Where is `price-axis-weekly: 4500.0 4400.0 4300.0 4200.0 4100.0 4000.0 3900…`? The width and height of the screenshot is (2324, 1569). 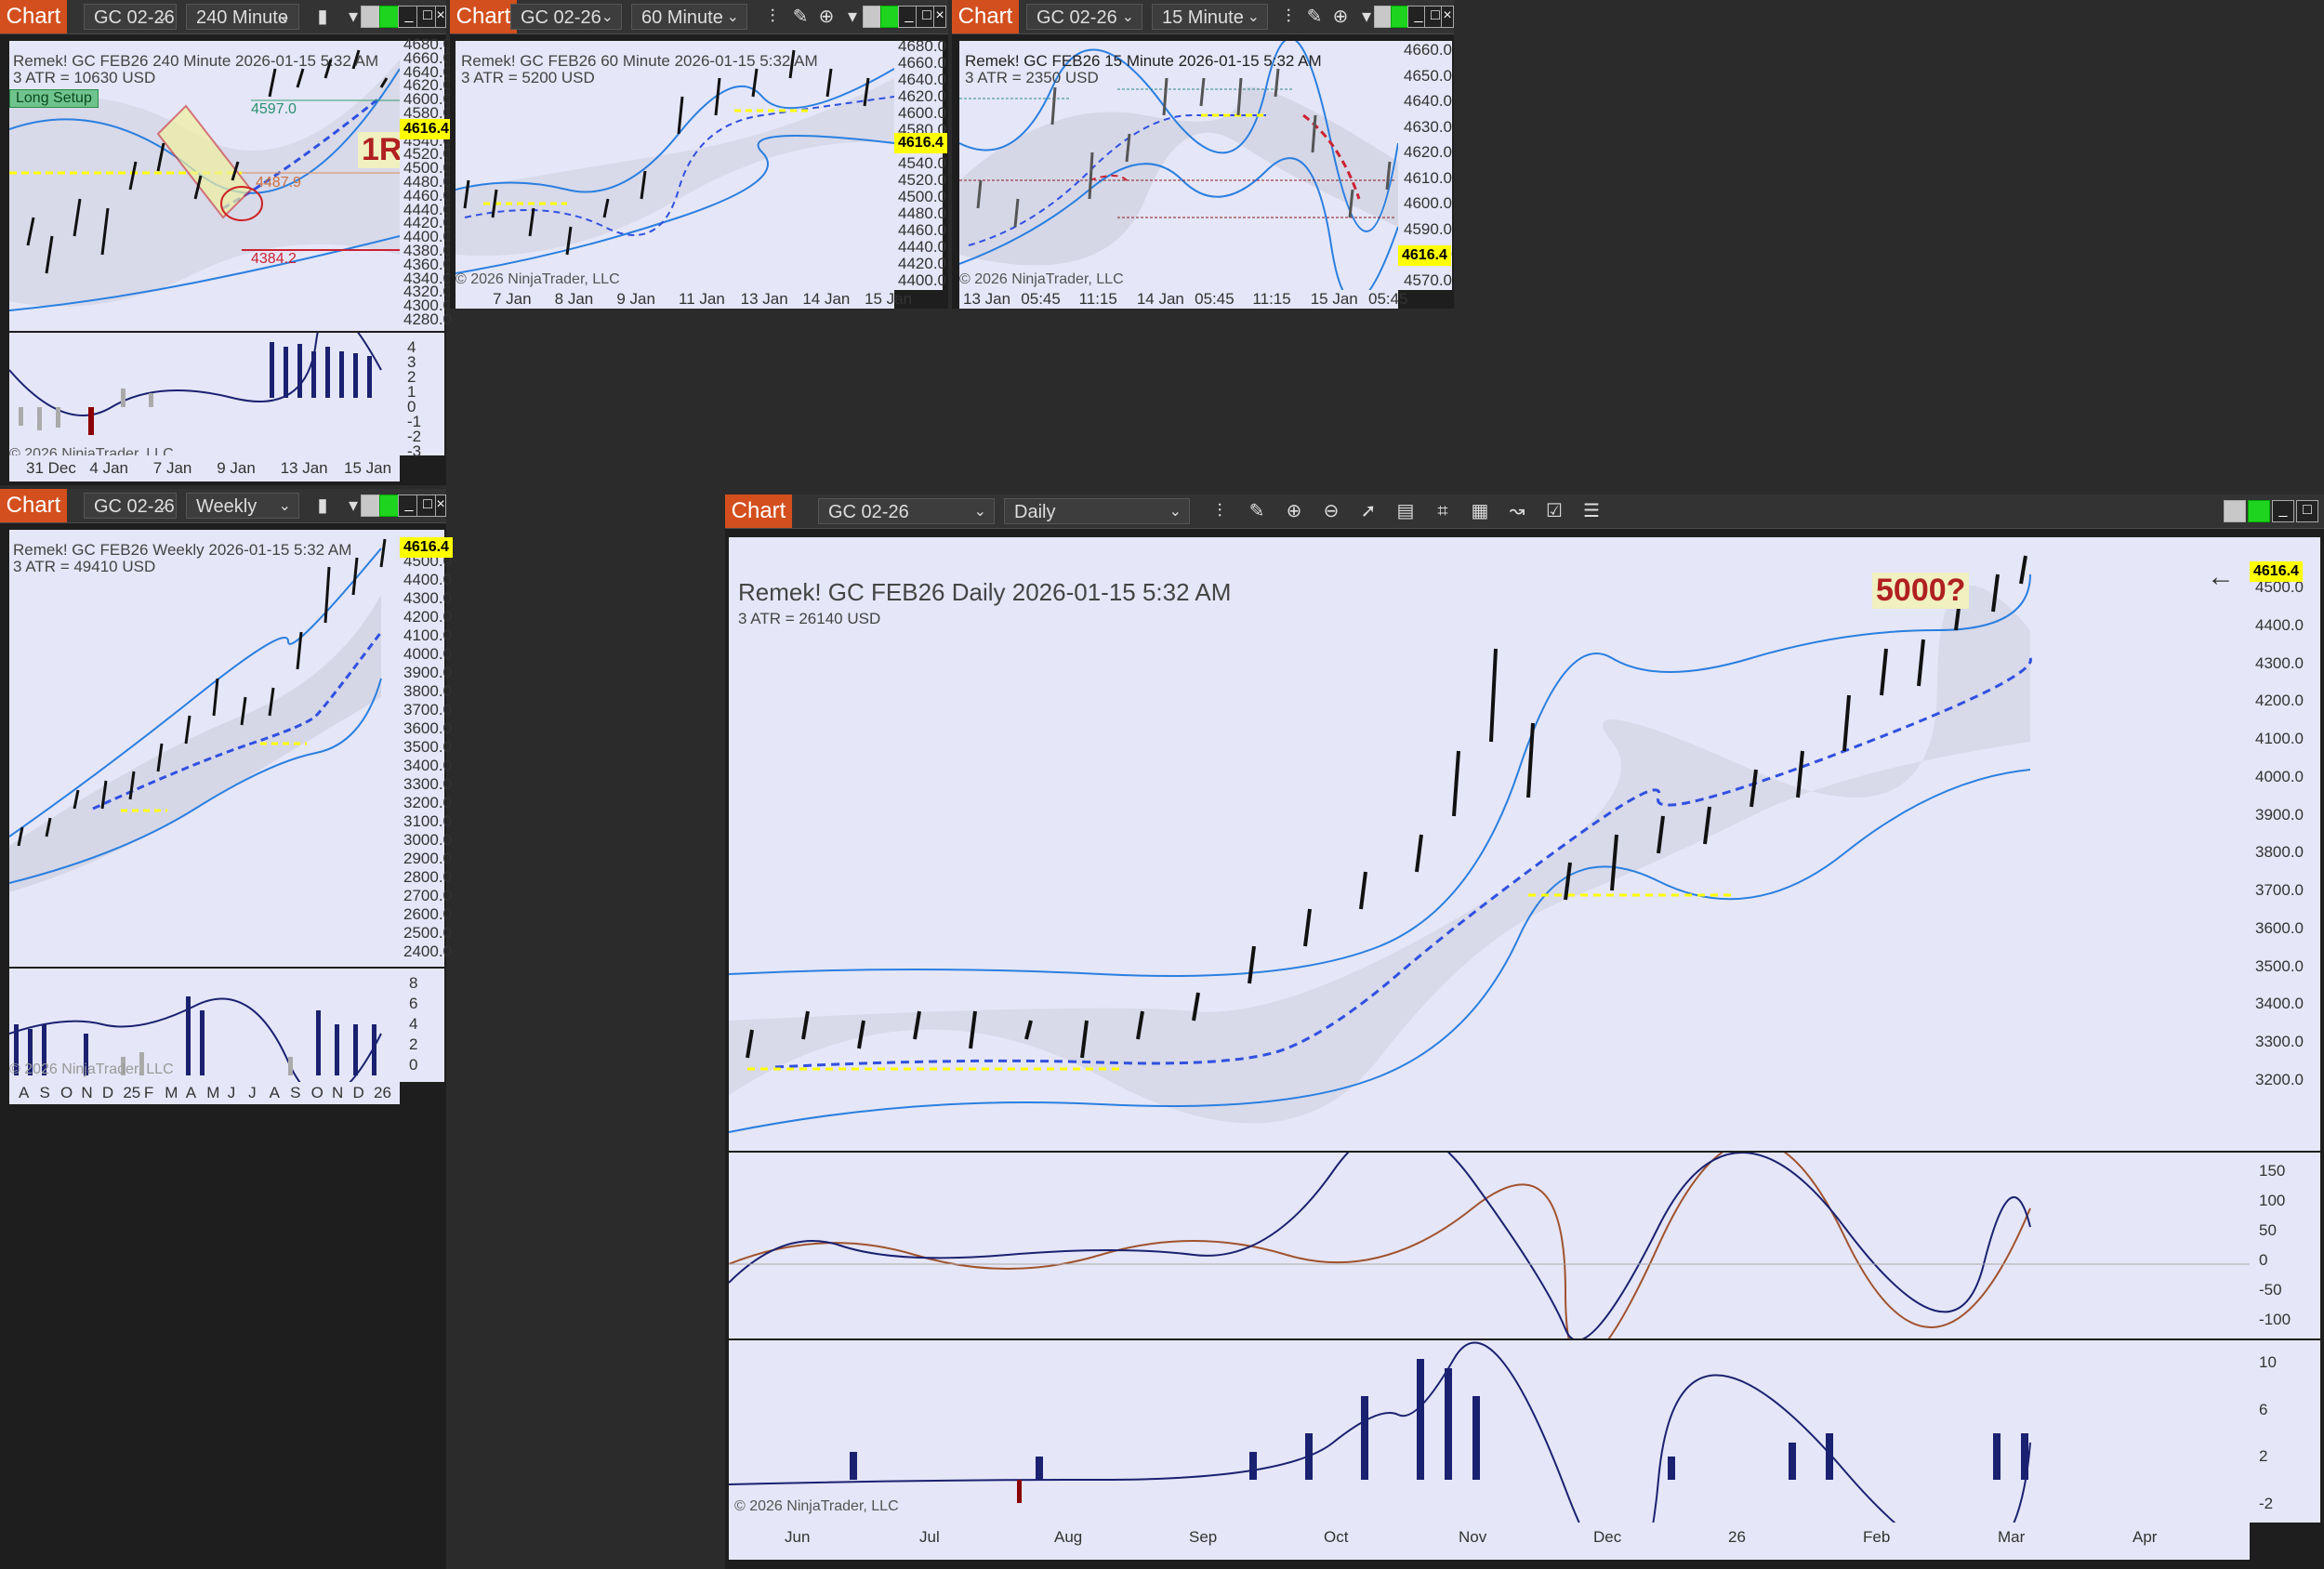 price-axis-weekly: 4500.0 4400.0 4300.0 4200.0 4100.0 4000.0 3900… is located at coordinates (426, 748).